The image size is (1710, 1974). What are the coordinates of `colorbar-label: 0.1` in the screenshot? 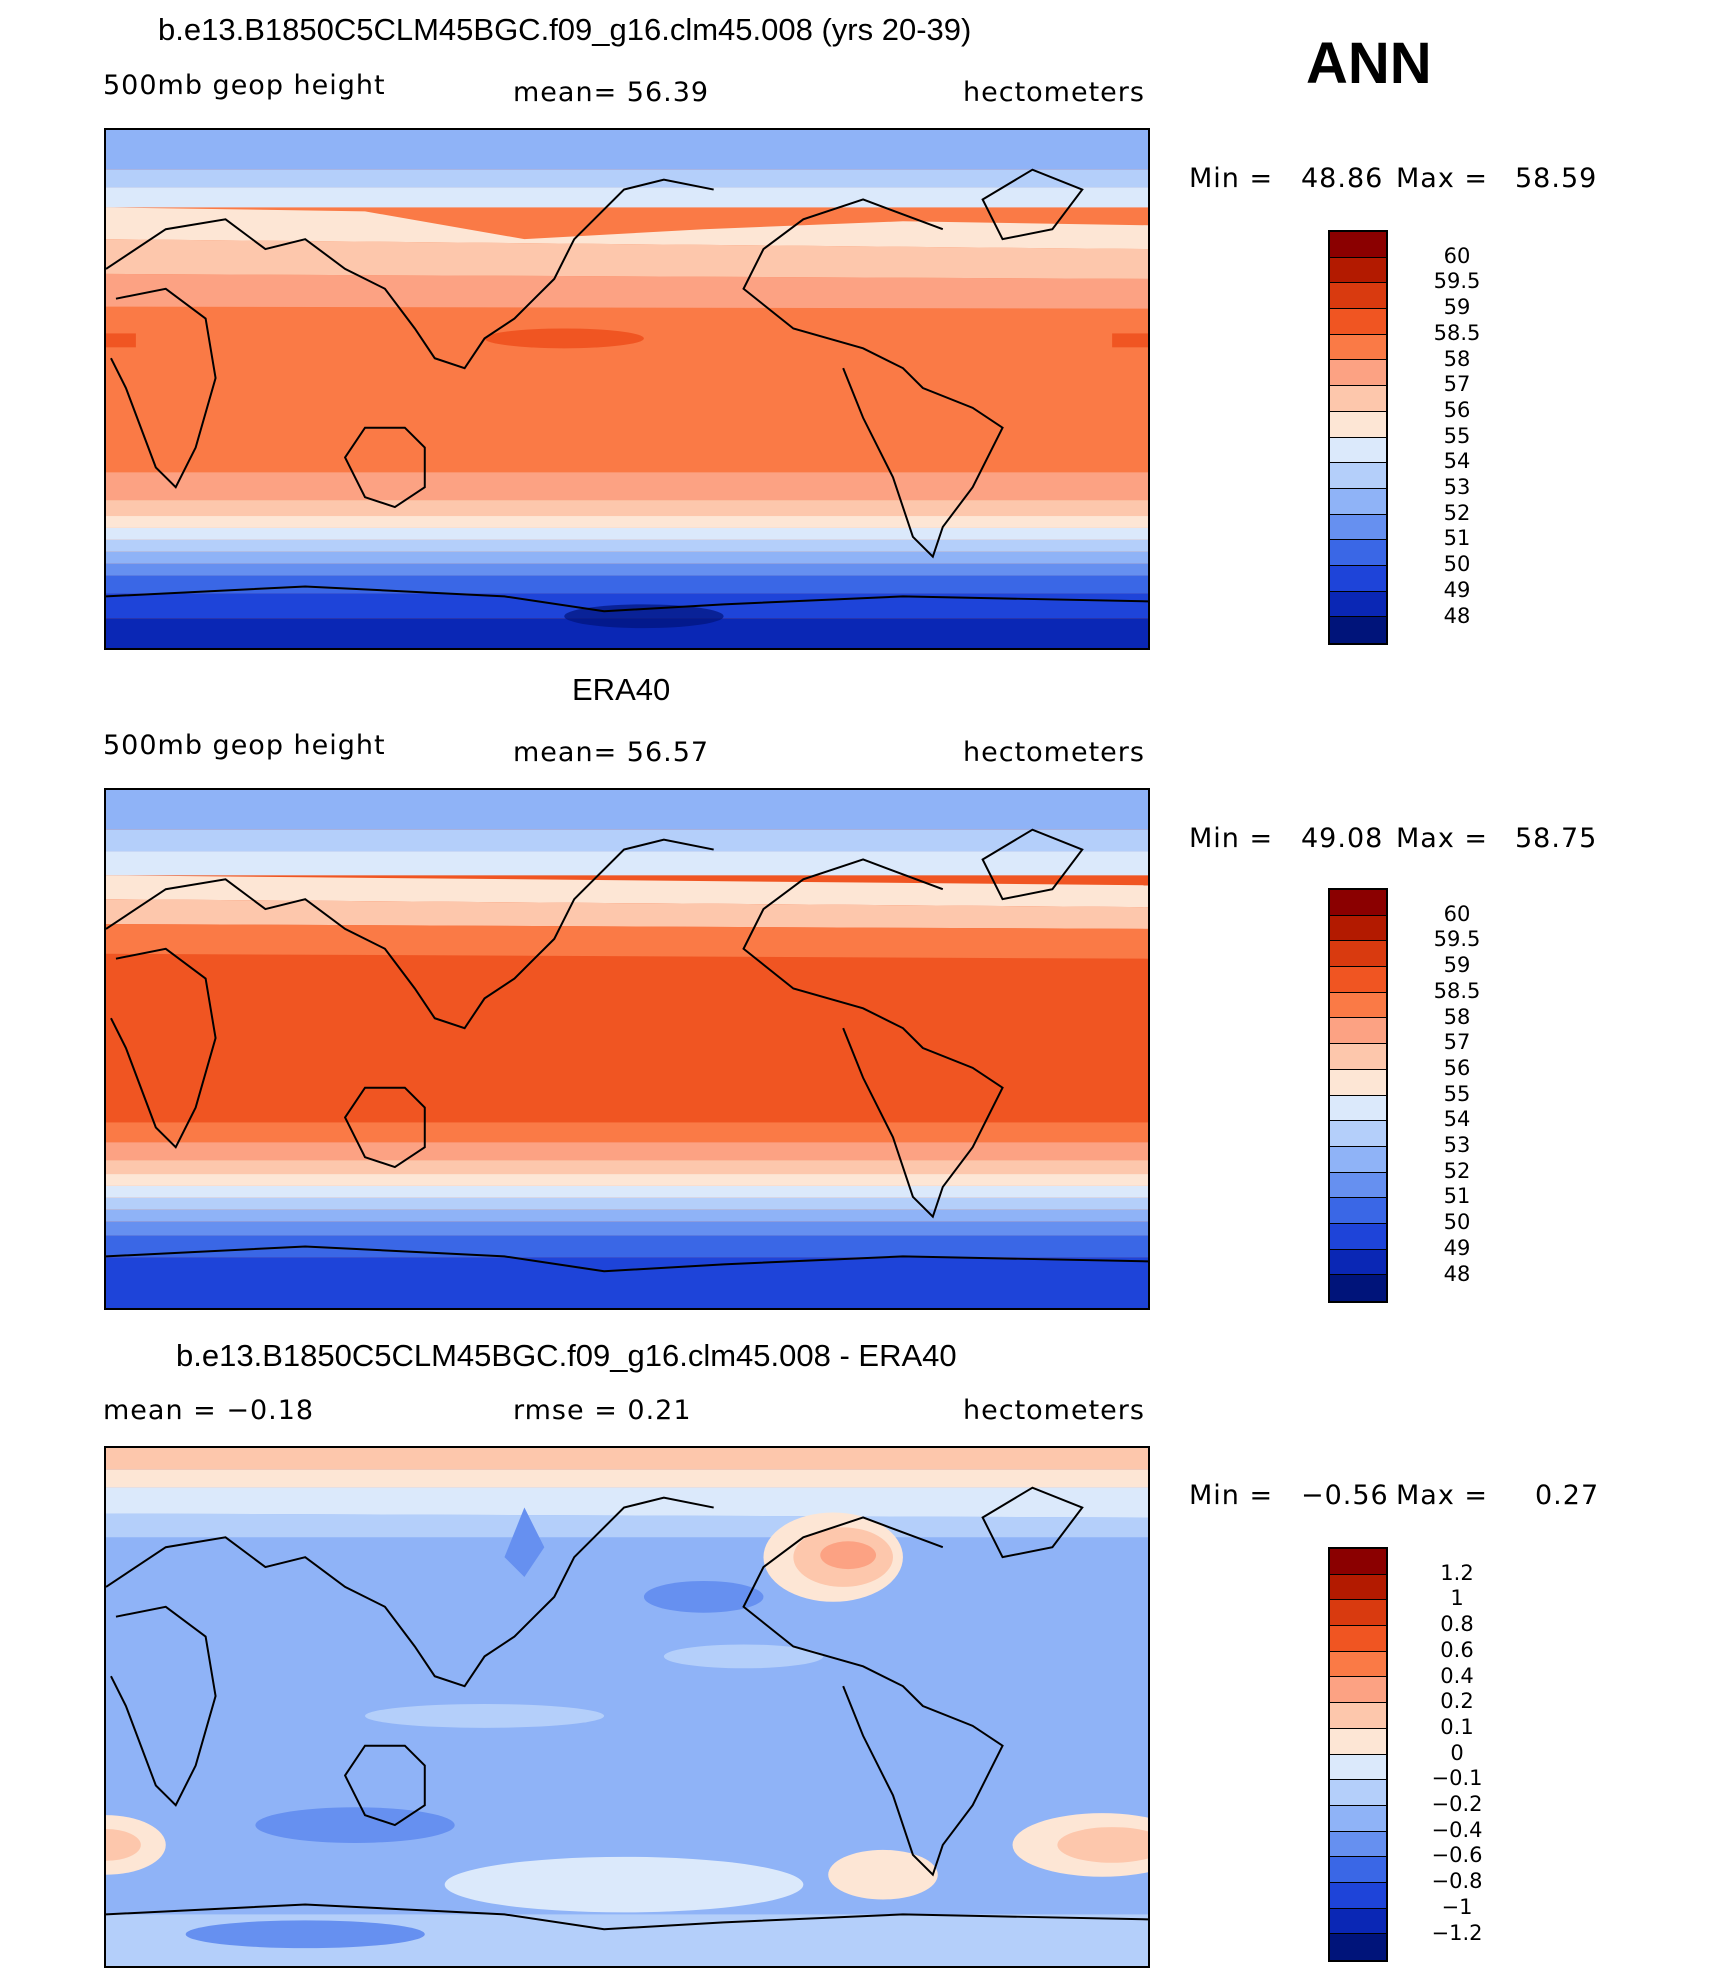 It's located at (1457, 1726).